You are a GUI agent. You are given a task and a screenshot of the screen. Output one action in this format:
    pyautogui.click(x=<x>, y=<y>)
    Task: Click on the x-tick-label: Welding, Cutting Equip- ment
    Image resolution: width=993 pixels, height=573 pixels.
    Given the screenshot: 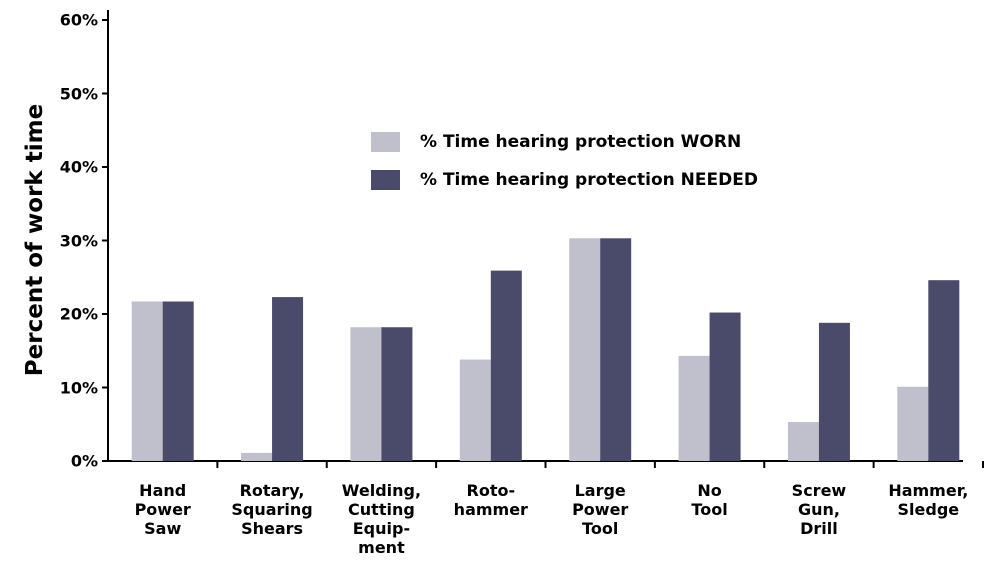 What is the action you would take?
    pyautogui.click(x=381, y=519)
    